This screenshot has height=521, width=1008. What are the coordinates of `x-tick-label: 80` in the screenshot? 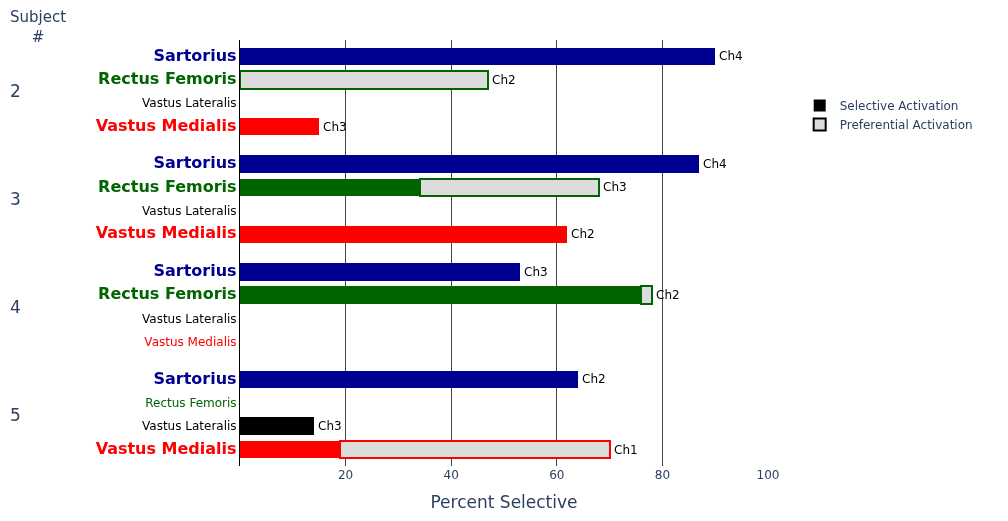 It's located at (662, 475).